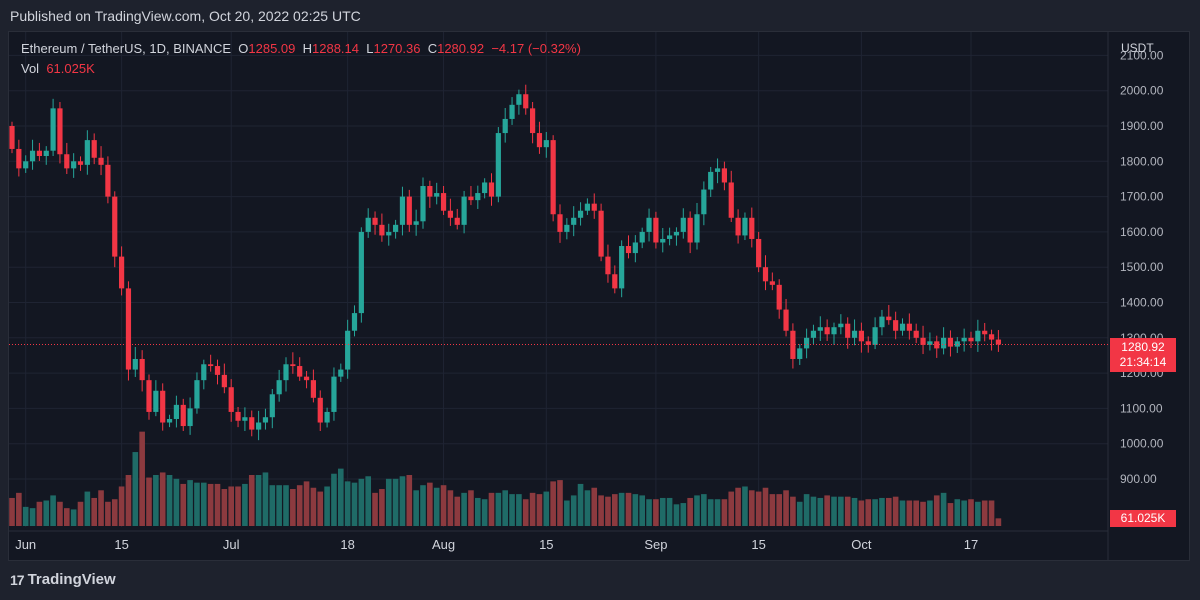 The height and width of the screenshot is (600, 1200). I want to click on open-label: O, so click(243, 48).